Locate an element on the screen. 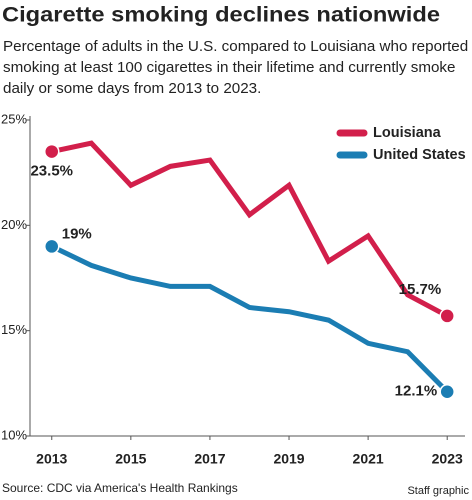  x-tick-label: 2015 is located at coordinates (130, 459).